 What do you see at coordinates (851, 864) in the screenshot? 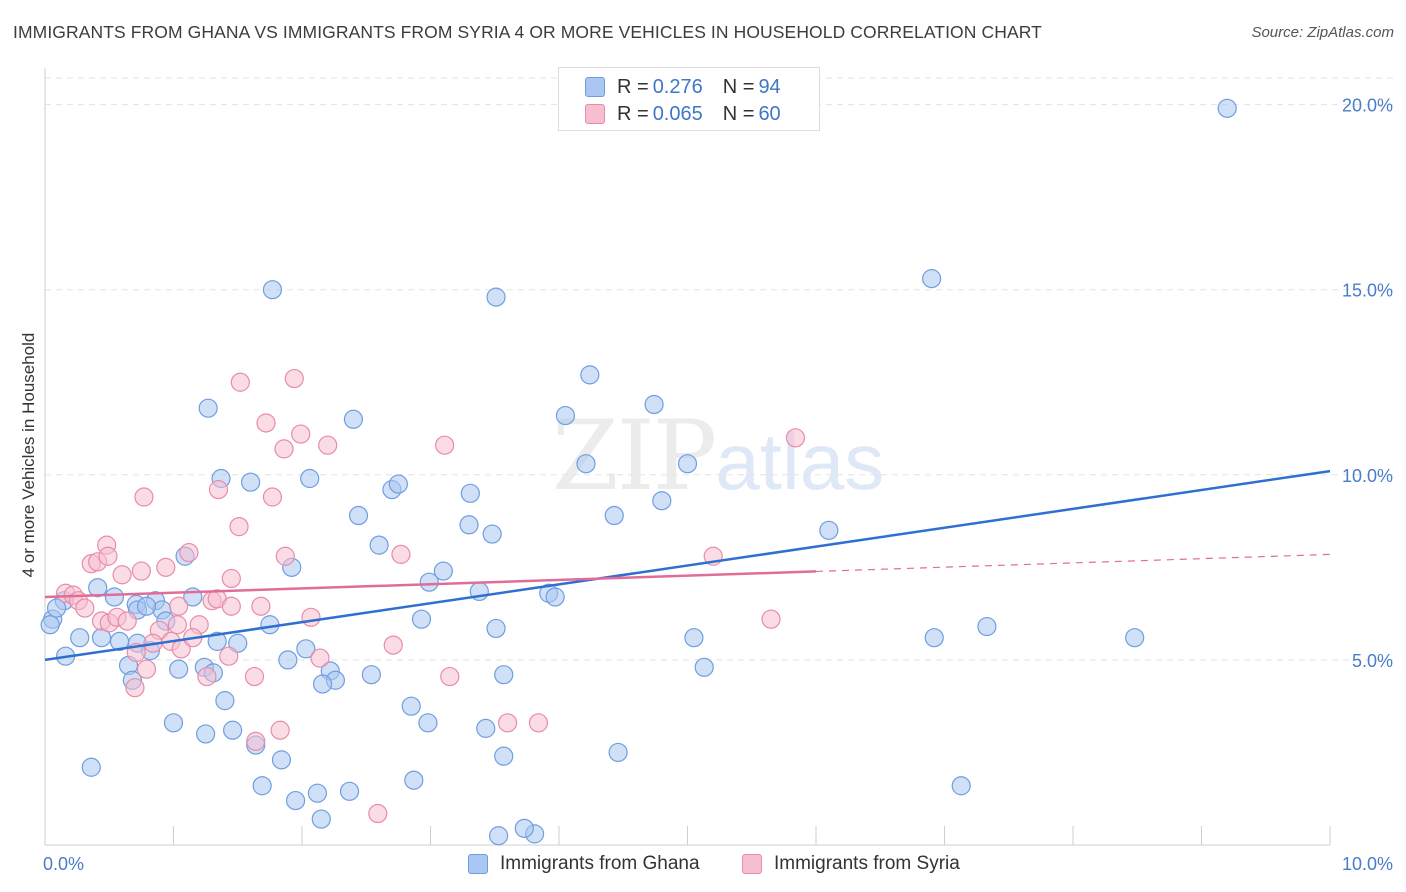
I see `bottom-legend-syria: Immigrants from Syria` at bounding box center [851, 864].